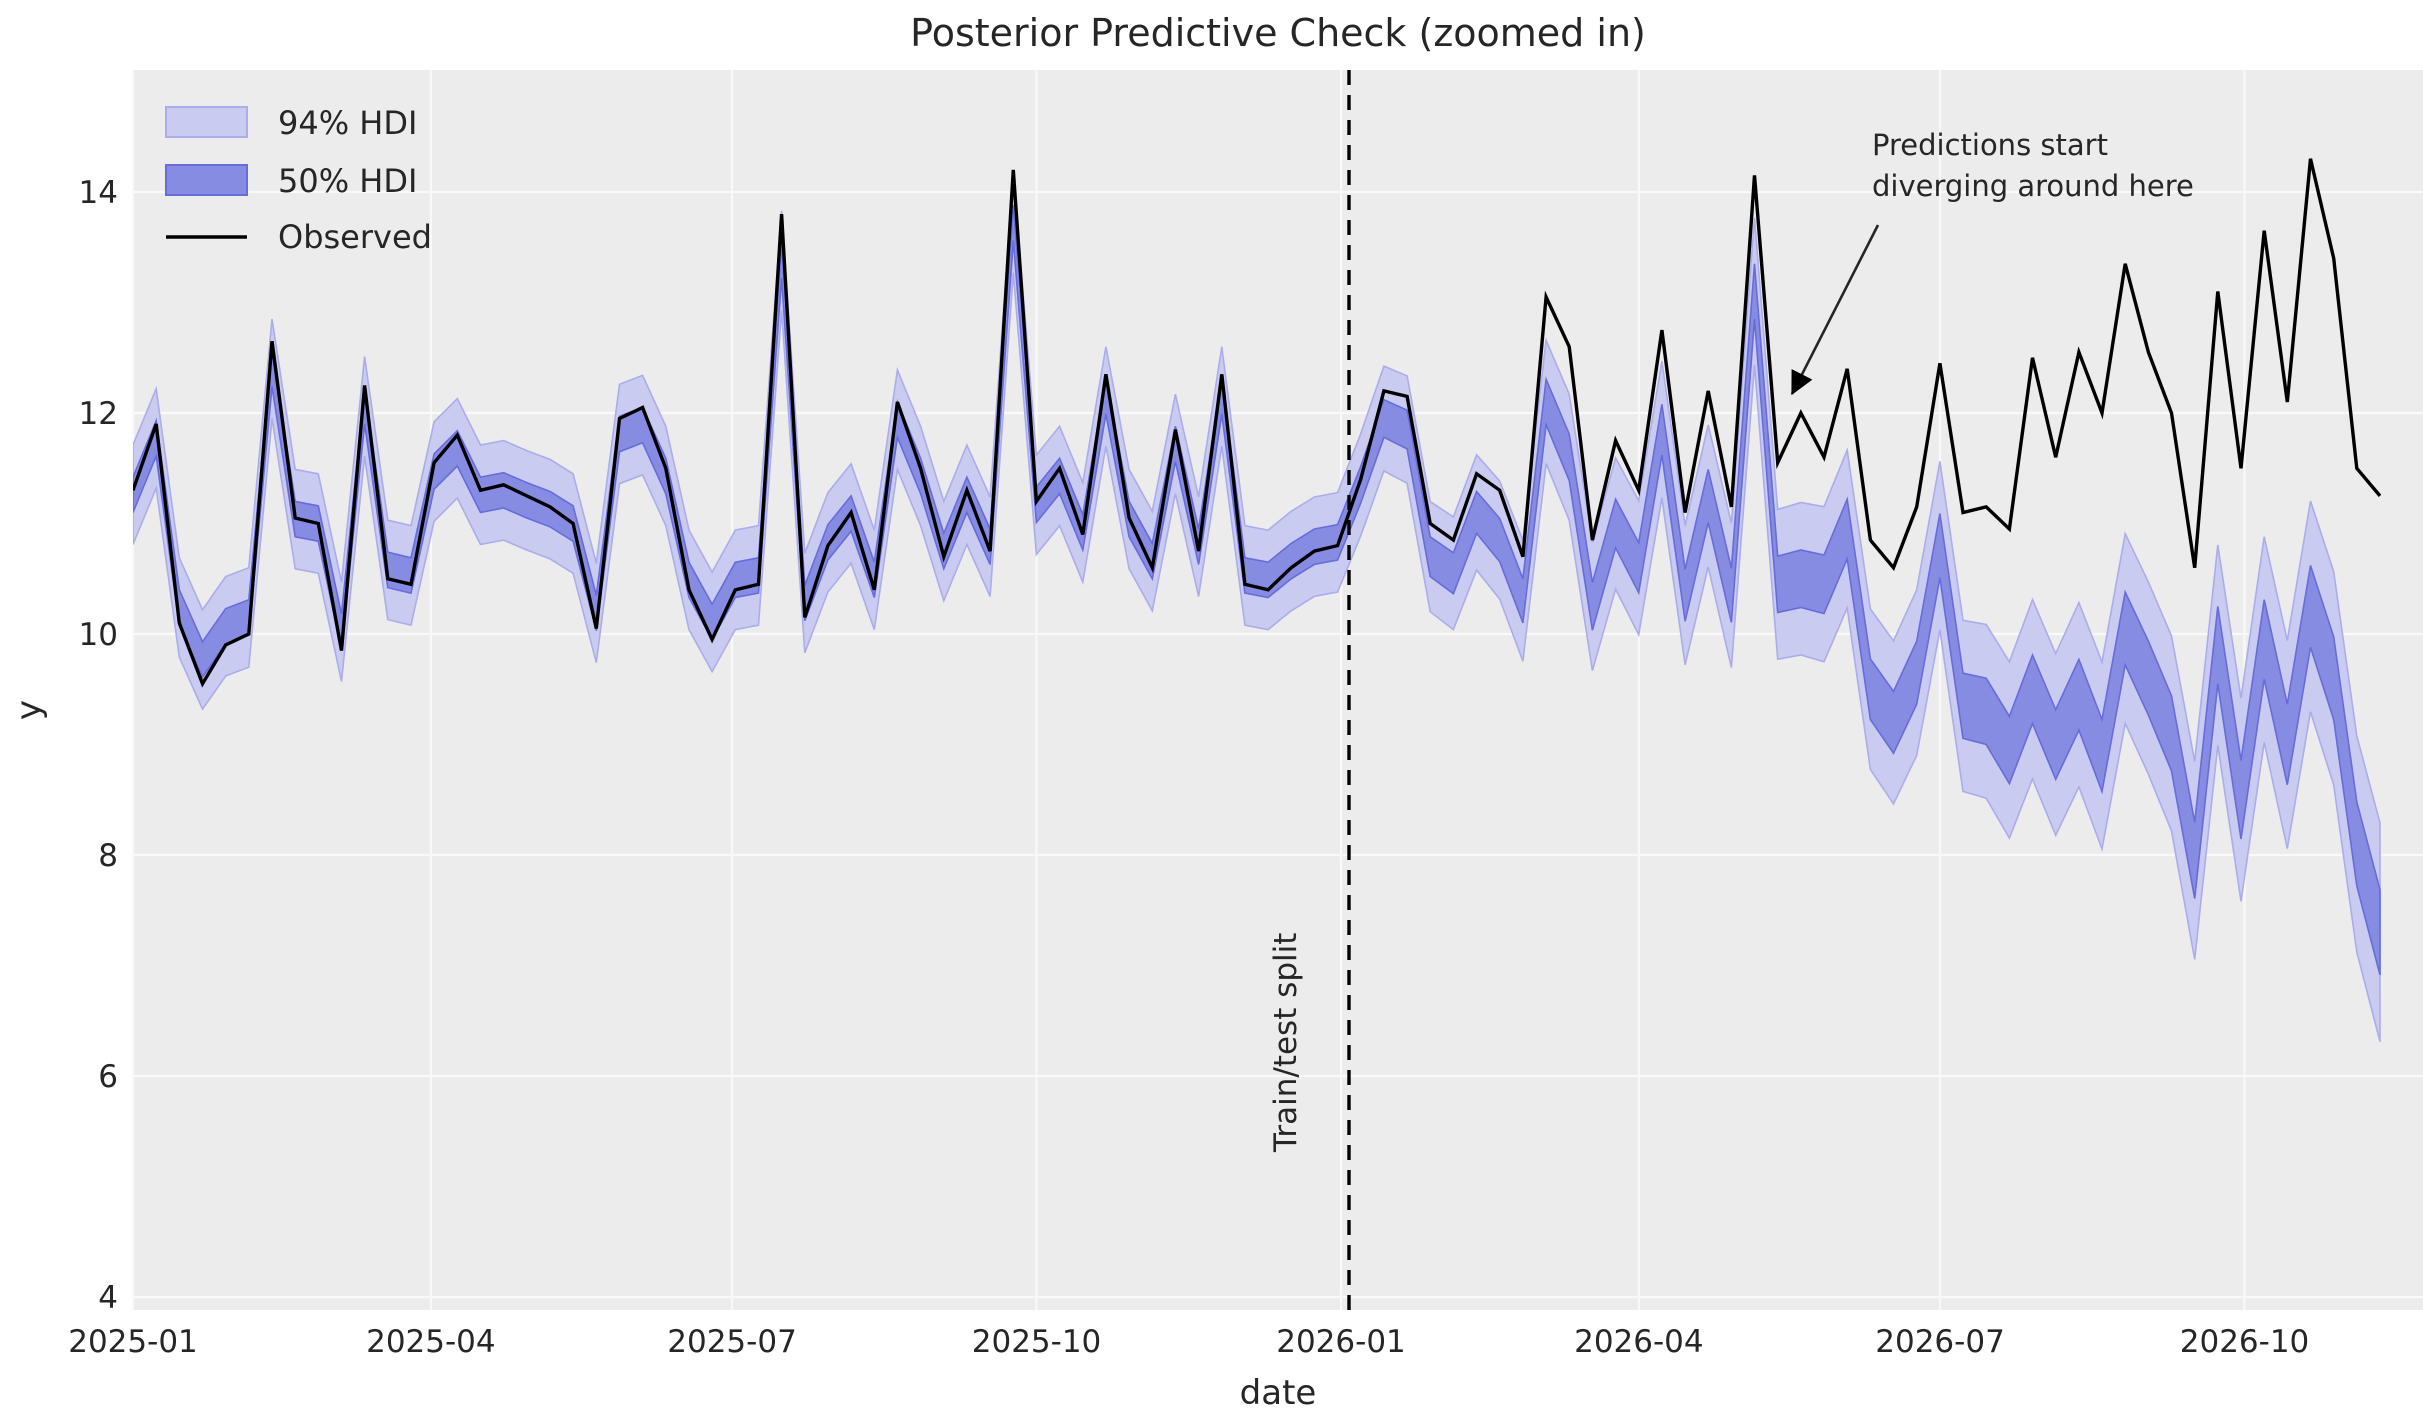  What do you see at coordinates (29, 710) in the screenshot?
I see `y-axis-label: y` at bounding box center [29, 710].